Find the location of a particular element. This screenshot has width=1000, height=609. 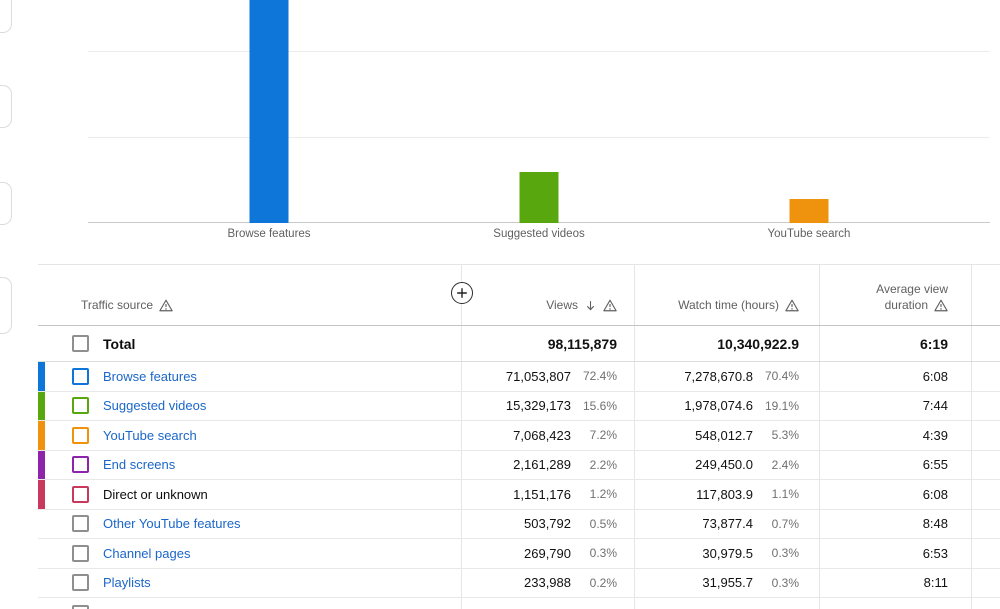

total-label: Total is located at coordinates (119, 343).